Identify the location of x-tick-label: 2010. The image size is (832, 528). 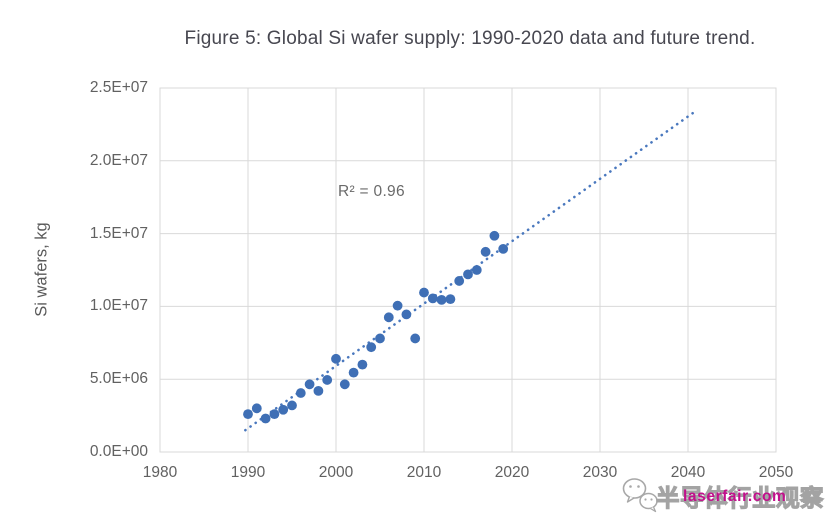
(424, 472).